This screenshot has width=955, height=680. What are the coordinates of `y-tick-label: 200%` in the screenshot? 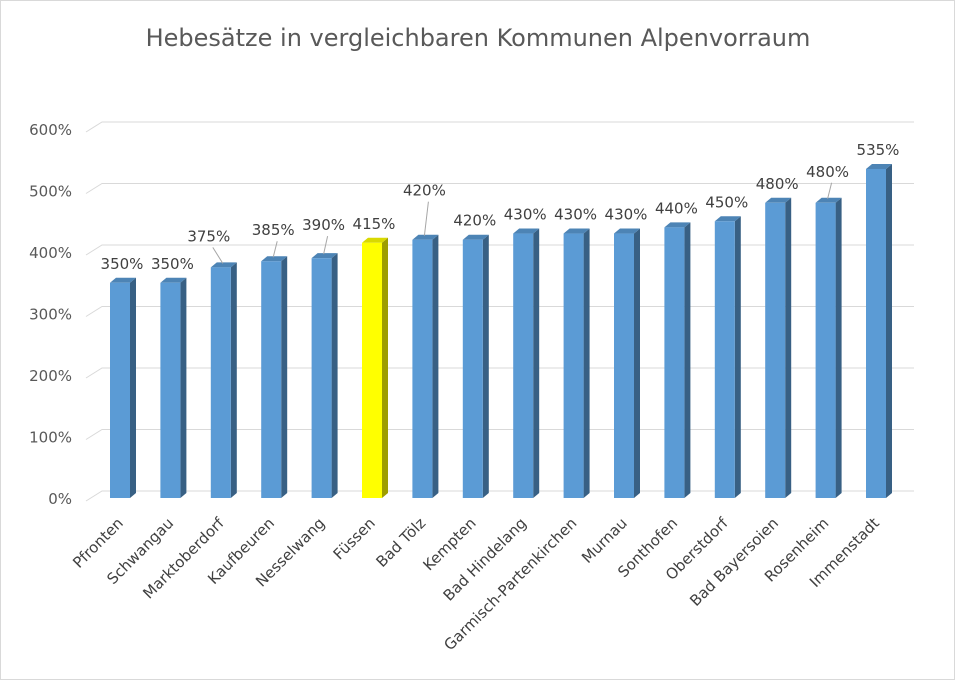 It's located at (50, 376).